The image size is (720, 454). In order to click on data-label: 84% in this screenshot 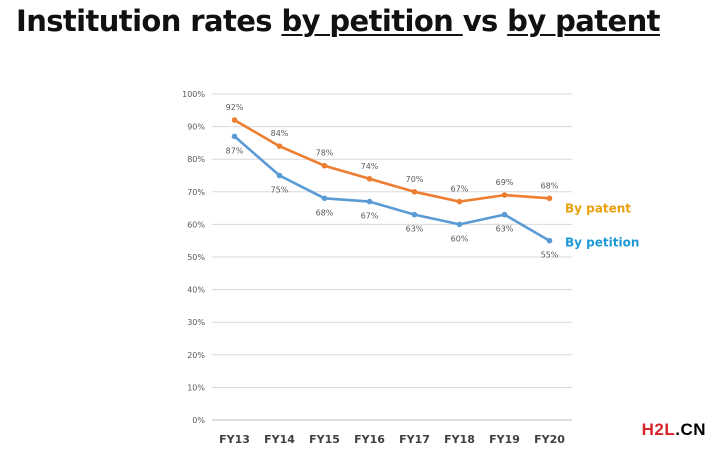, I will do `click(280, 133)`.